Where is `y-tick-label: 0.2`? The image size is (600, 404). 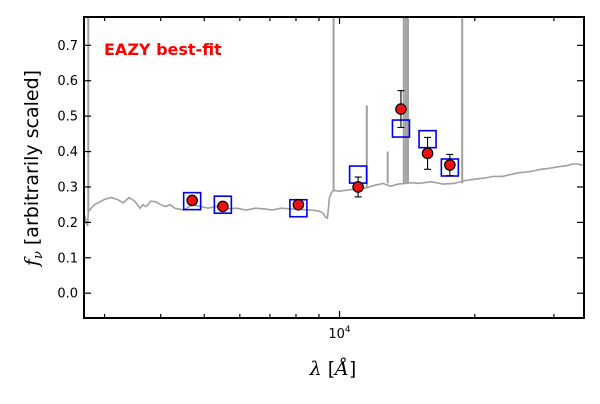 y-tick-label: 0.2 is located at coordinates (67, 223).